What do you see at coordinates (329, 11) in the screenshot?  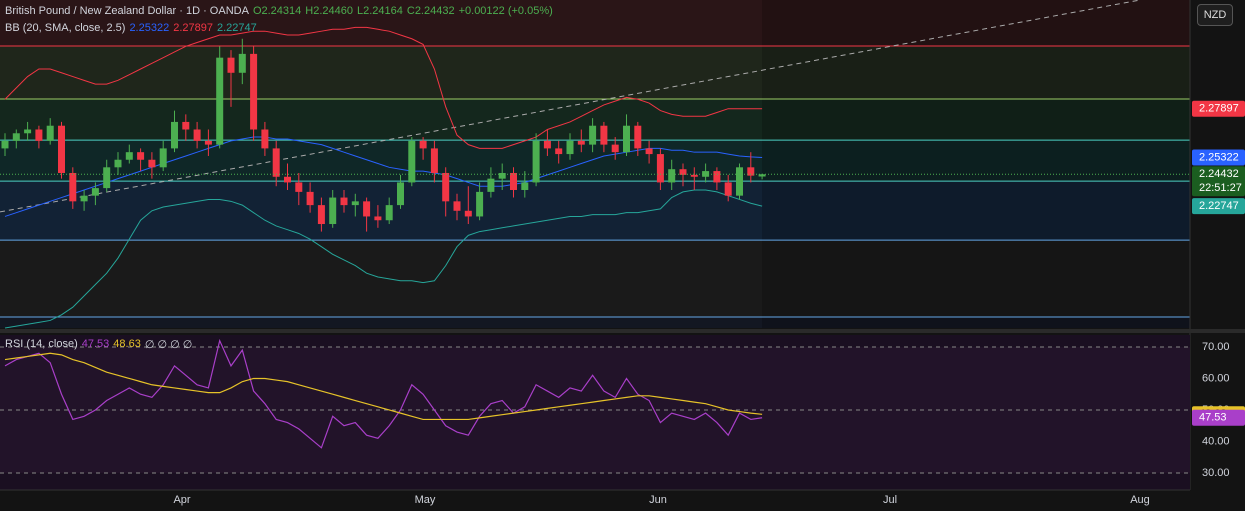 I see `ohlc-high: H2.24460` at bounding box center [329, 11].